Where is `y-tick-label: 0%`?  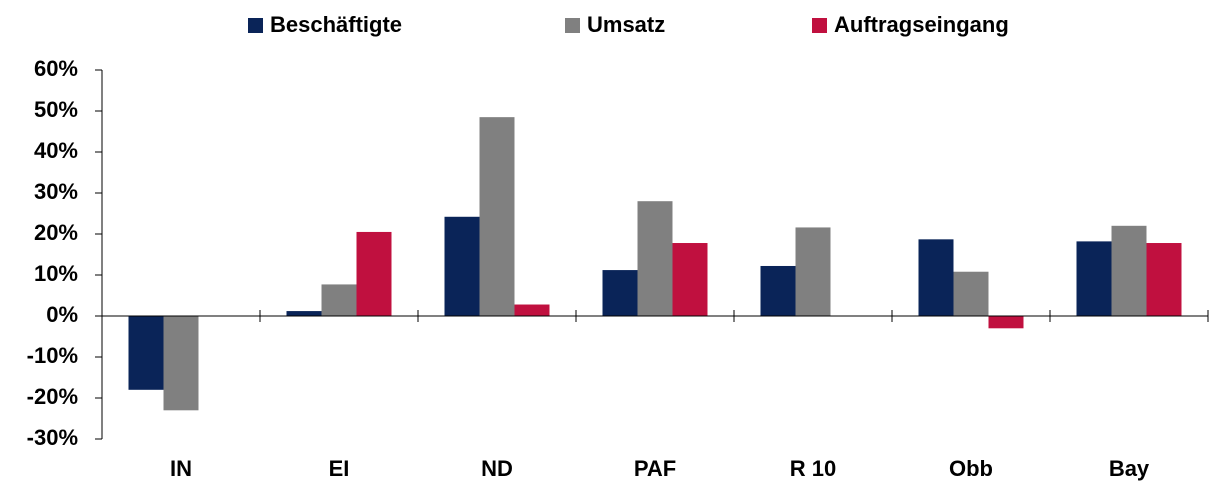
y-tick-label: 0% is located at coordinates (62, 314).